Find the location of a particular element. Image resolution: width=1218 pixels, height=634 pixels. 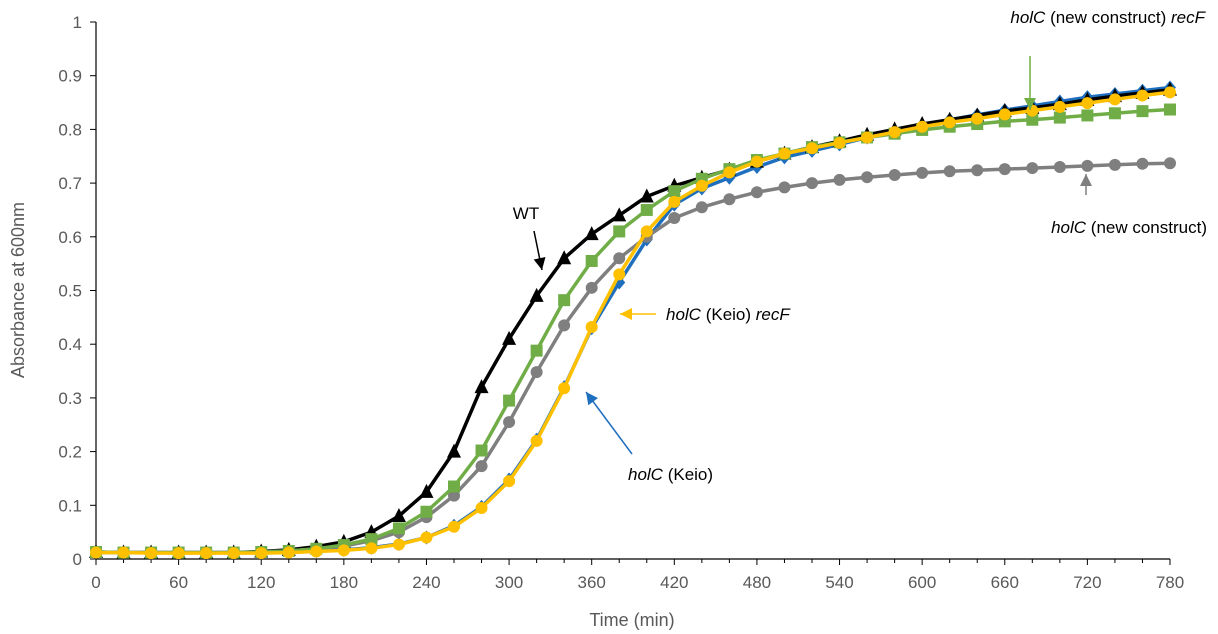

x-tick-label: 600 is located at coordinates (922, 582).